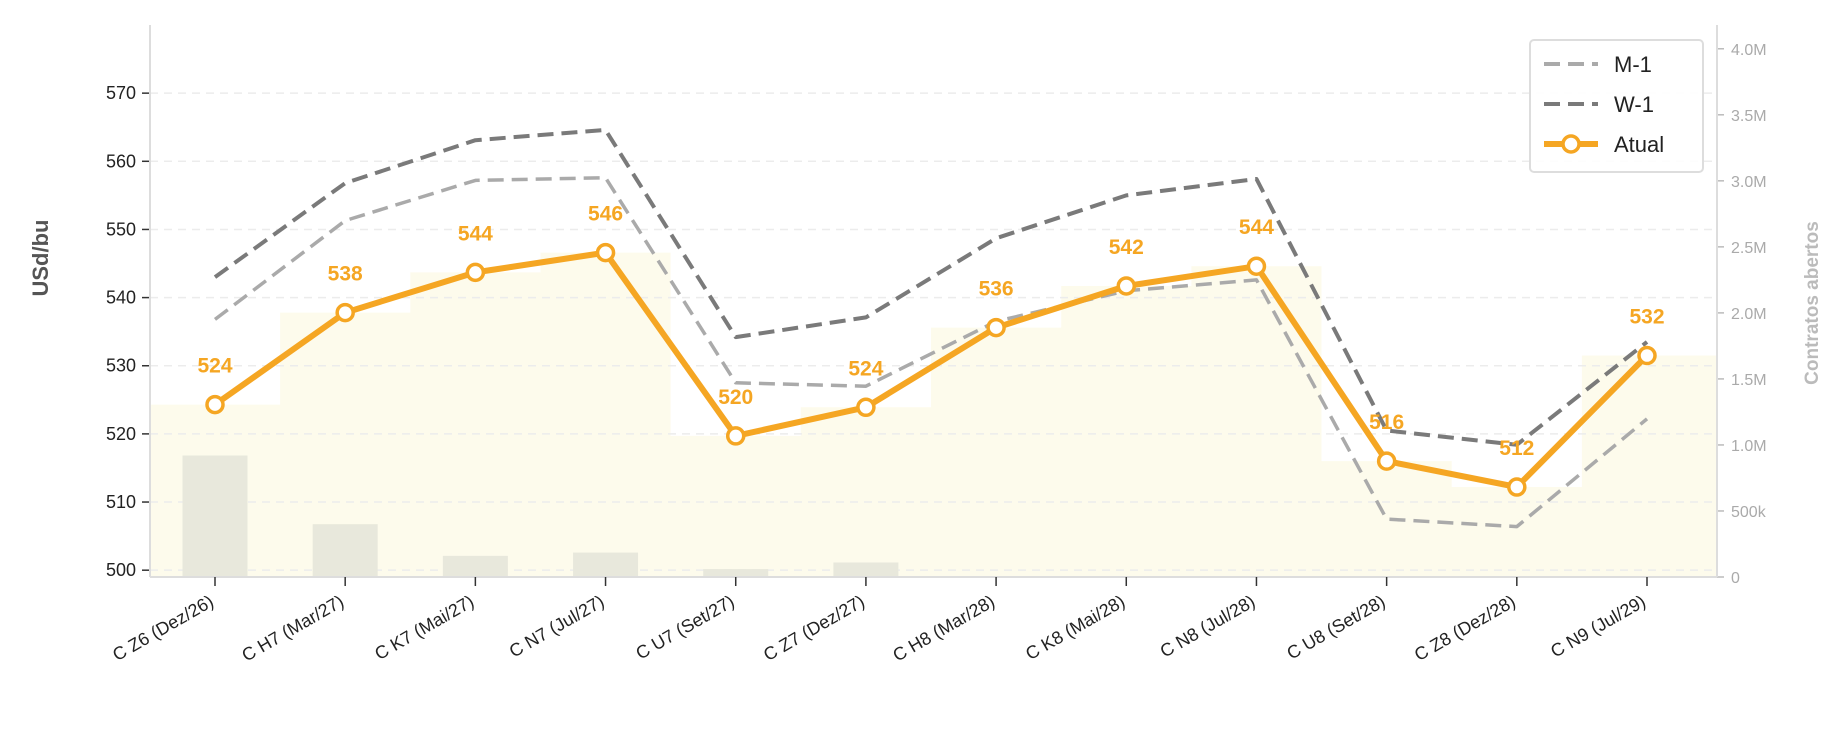 The image size is (1846, 734). I want to click on y-tick-label: 560, so click(121, 161).